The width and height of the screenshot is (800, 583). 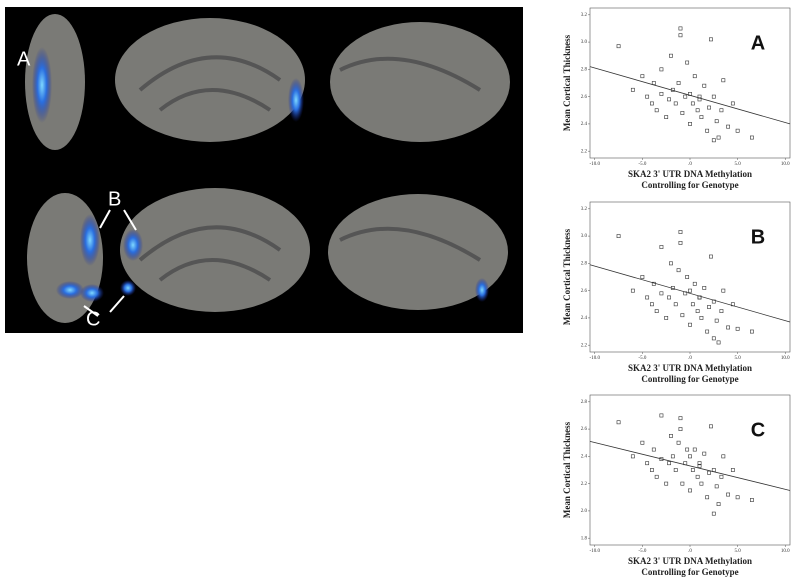 What do you see at coordinates (689, 572) in the screenshot?
I see `x-axis-label: Controlling for Genotype` at bounding box center [689, 572].